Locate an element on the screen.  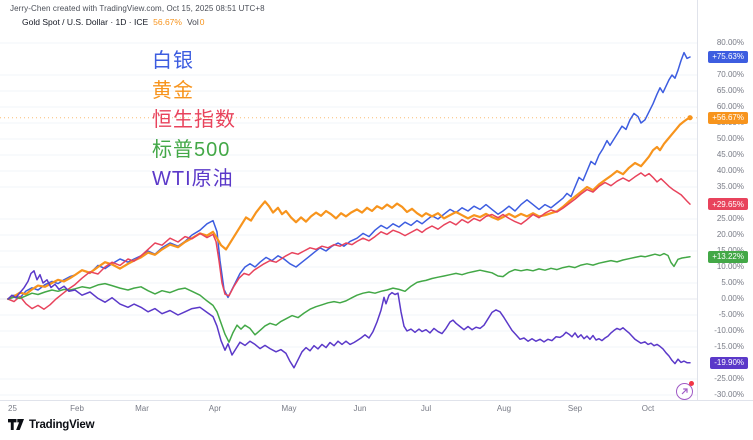
price-badge-wti: -19.90% is located at coordinates (729, 362).